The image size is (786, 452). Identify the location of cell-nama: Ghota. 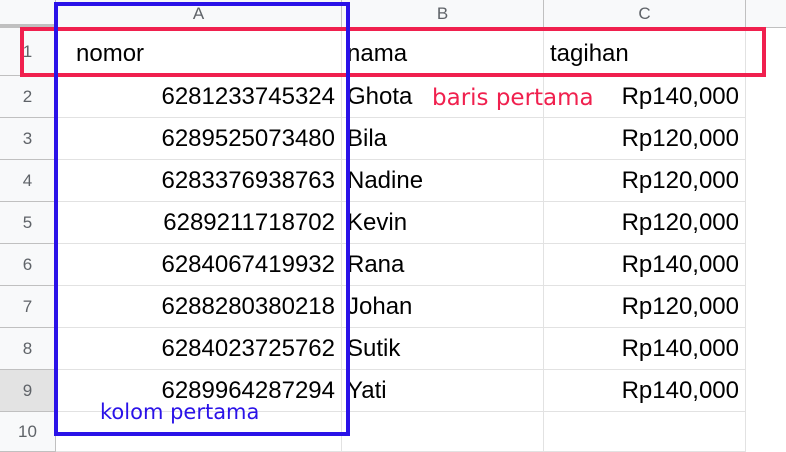
(443, 97).